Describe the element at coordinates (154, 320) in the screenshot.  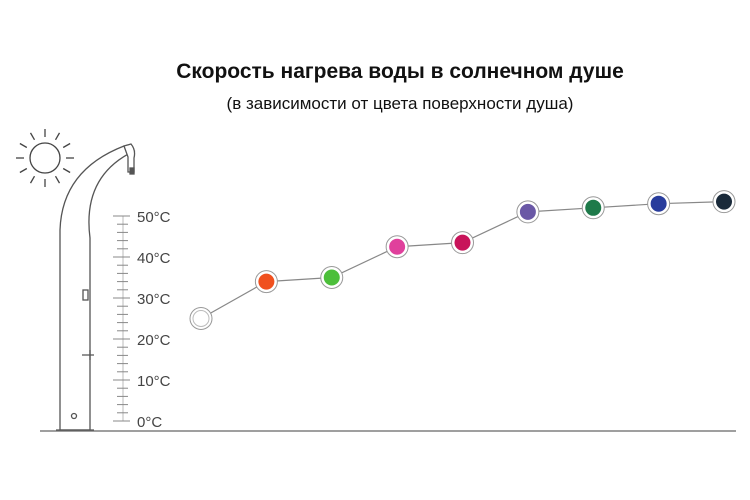
I see `y-axis-labels: 0°C 10°C 20°C 30°C 40°C 50°C` at that location.